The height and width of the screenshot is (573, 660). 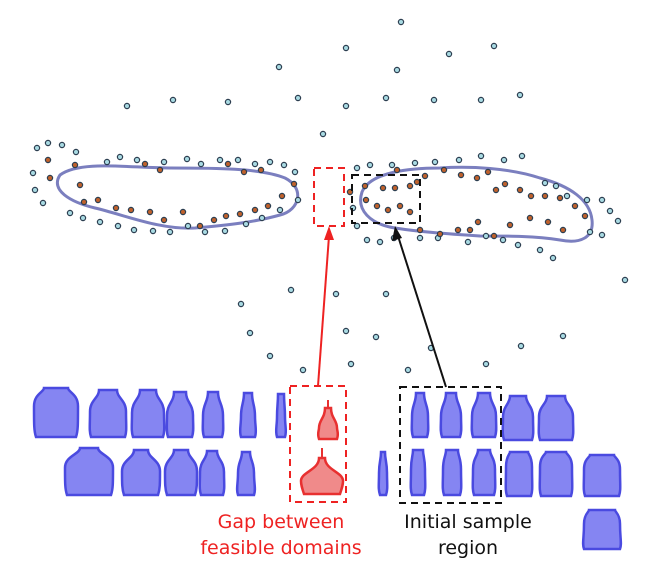 What do you see at coordinates (450, 445) in the screenshot?
I see `sample-shapes-box` at bounding box center [450, 445].